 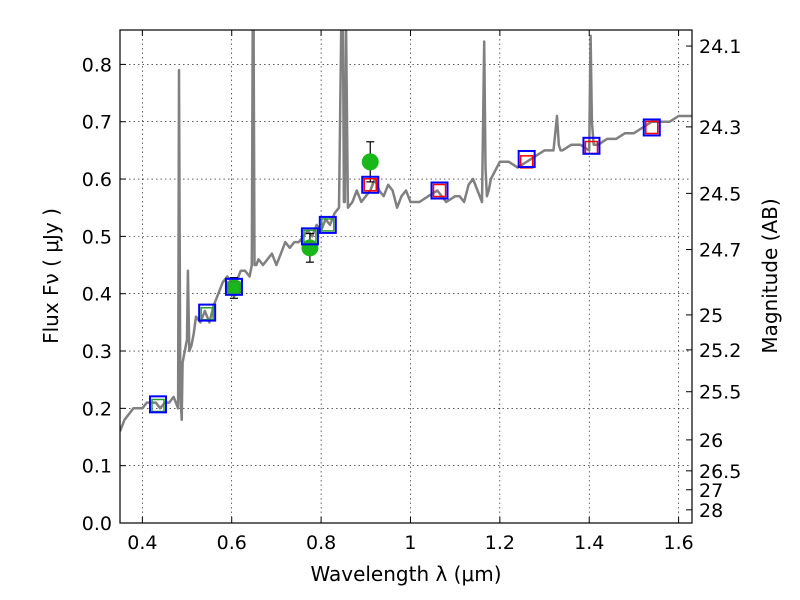 I want to click on right-tick-label: 26, so click(x=711, y=441).